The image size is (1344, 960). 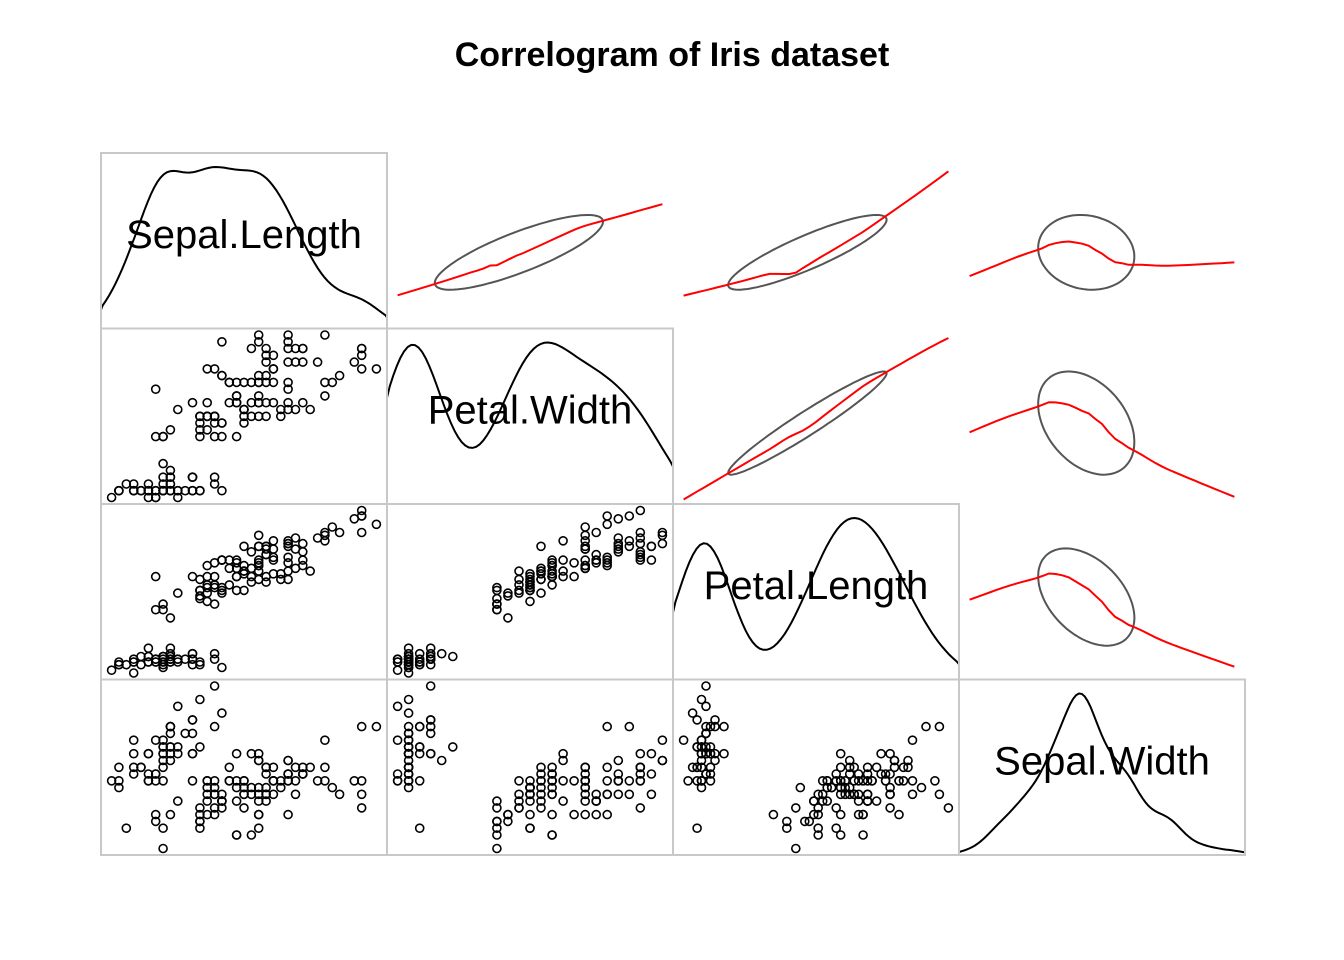 What do you see at coordinates (1102, 761) in the screenshot?
I see `variable-label-sepal-width: Sepal.Width` at bounding box center [1102, 761].